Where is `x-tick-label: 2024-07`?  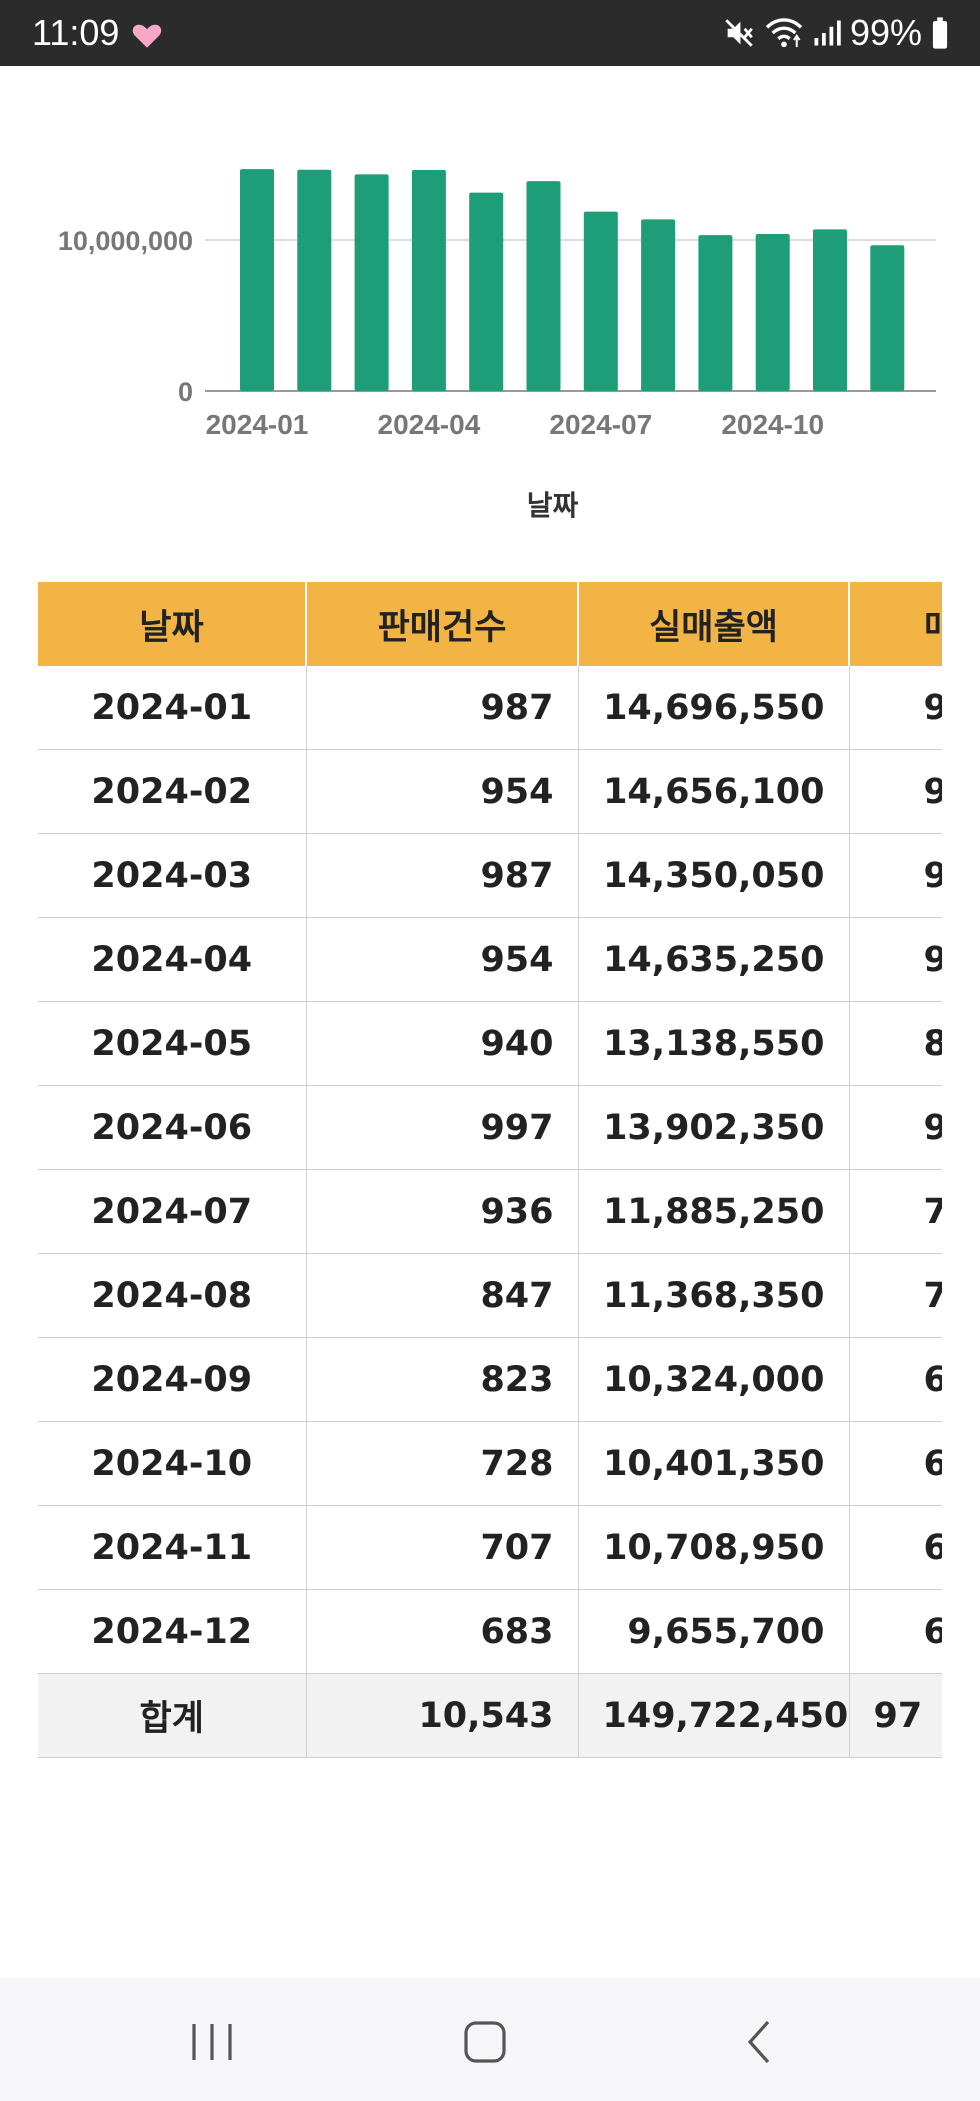
x-tick-label: 2024-07 is located at coordinates (600, 424).